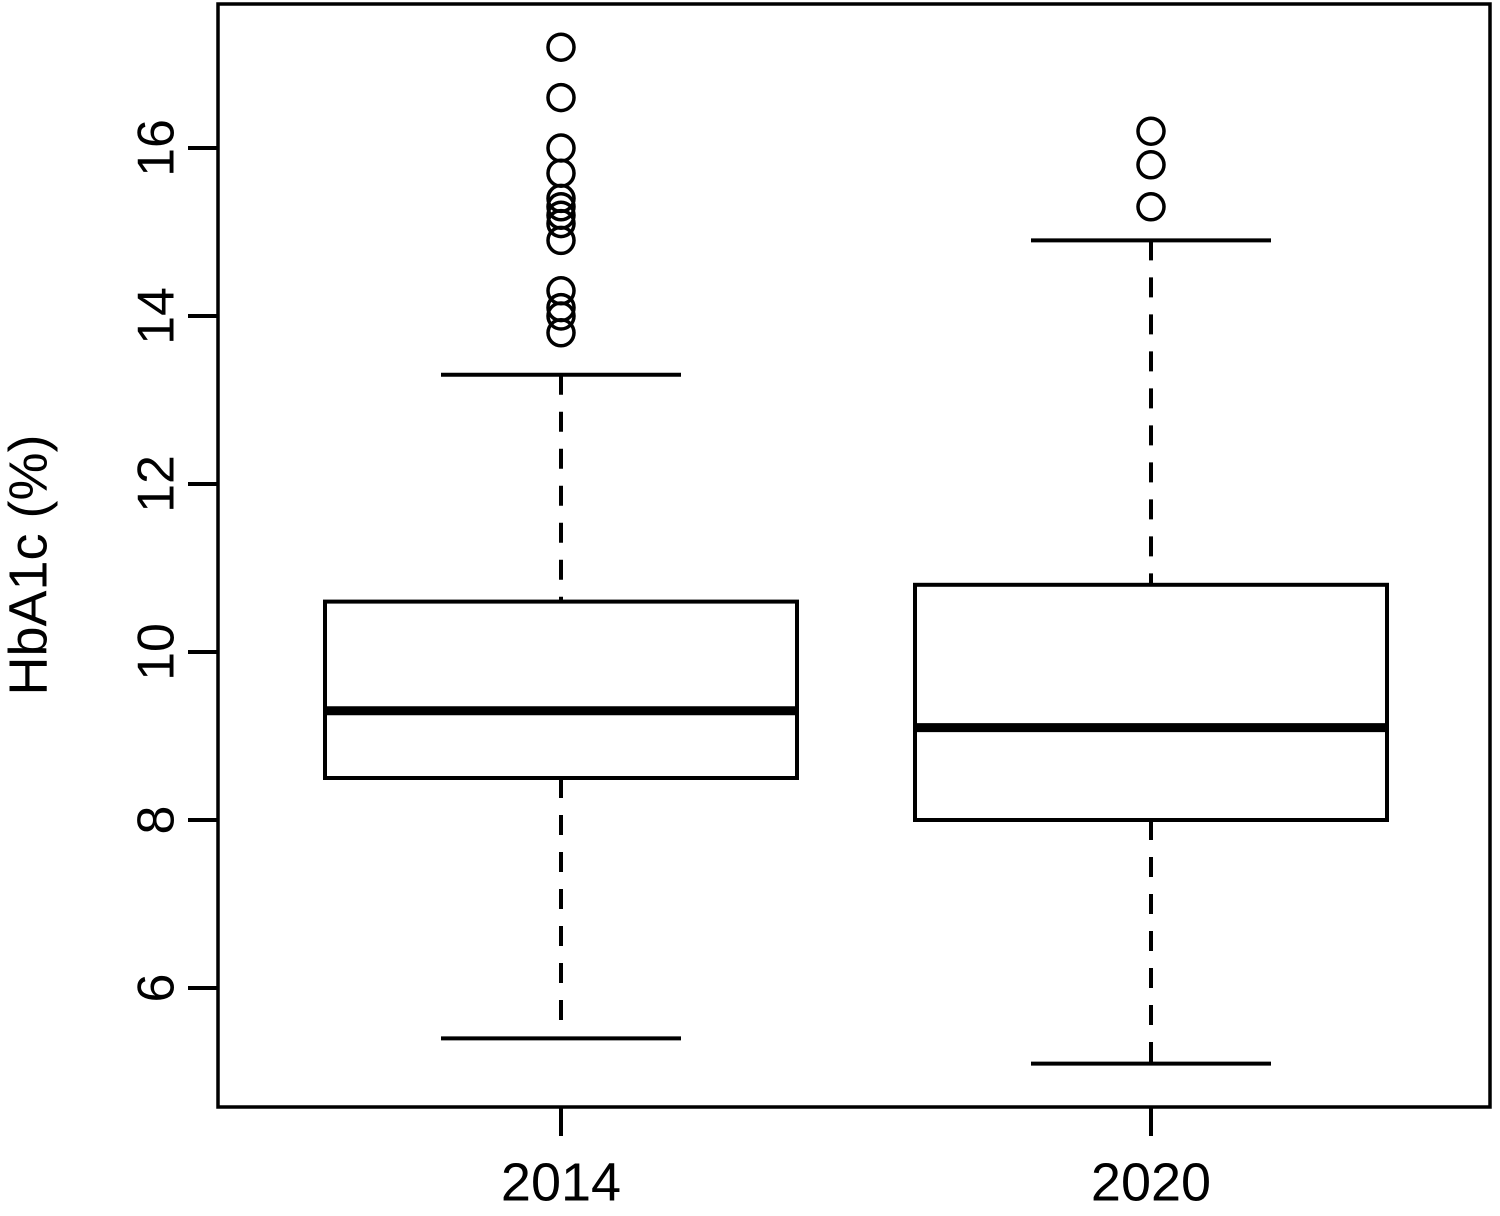 This screenshot has width=1500, height=1216. What do you see at coordinates (157, 652) in the screenshot?
I see `y-tick-label: 10` at bounding box center [157, 652].